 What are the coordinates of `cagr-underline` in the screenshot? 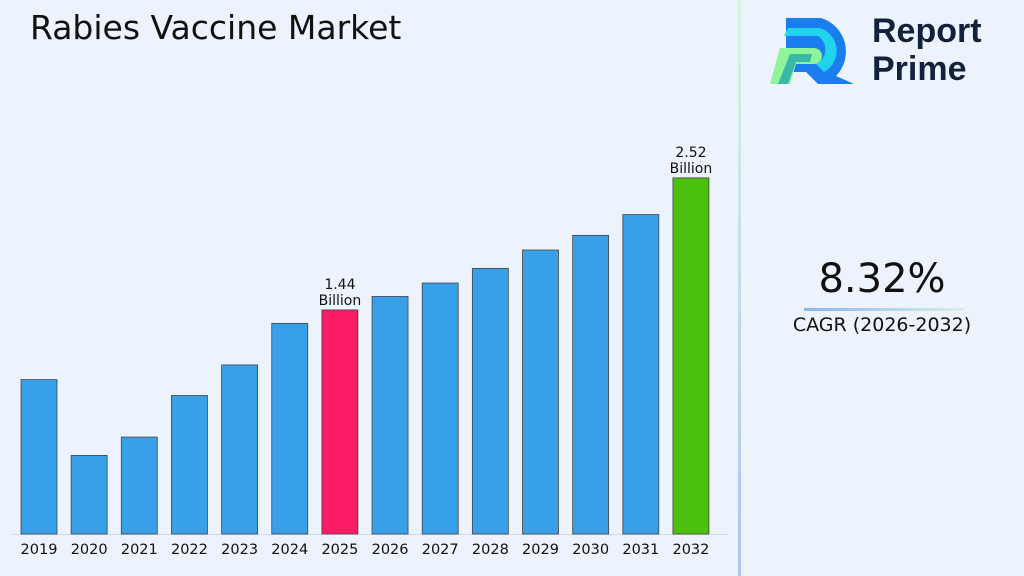 It's located at (884, 309).